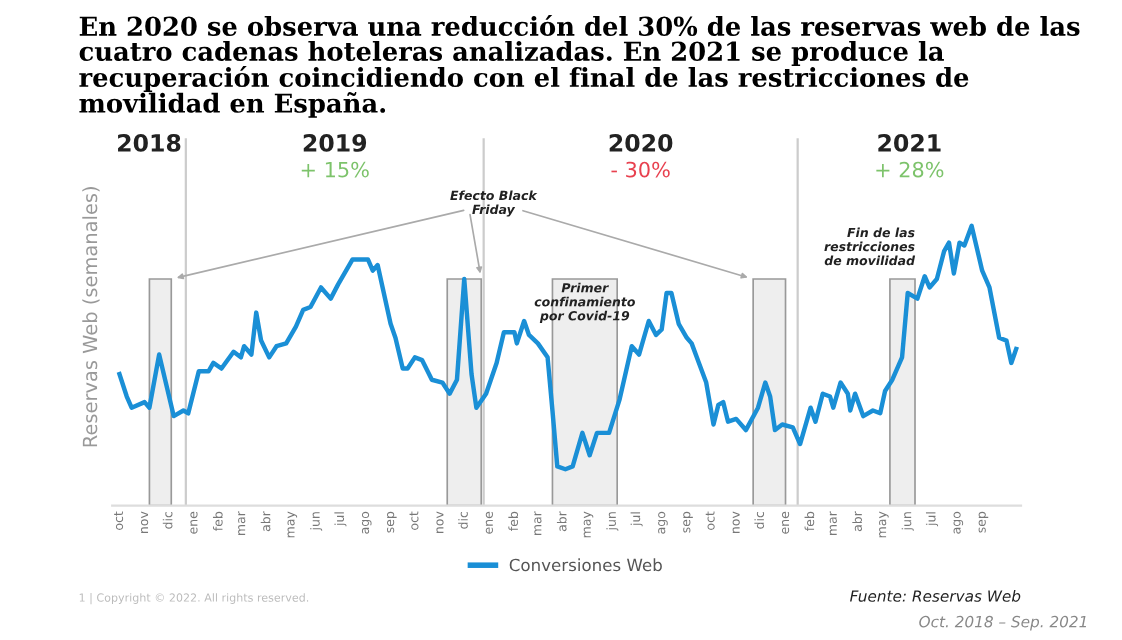 The image size is (1122, 640). What do you see at coordinates (335, 169) in the screenshot?
I see `text: + 15%` at bounding box center [335, 169].